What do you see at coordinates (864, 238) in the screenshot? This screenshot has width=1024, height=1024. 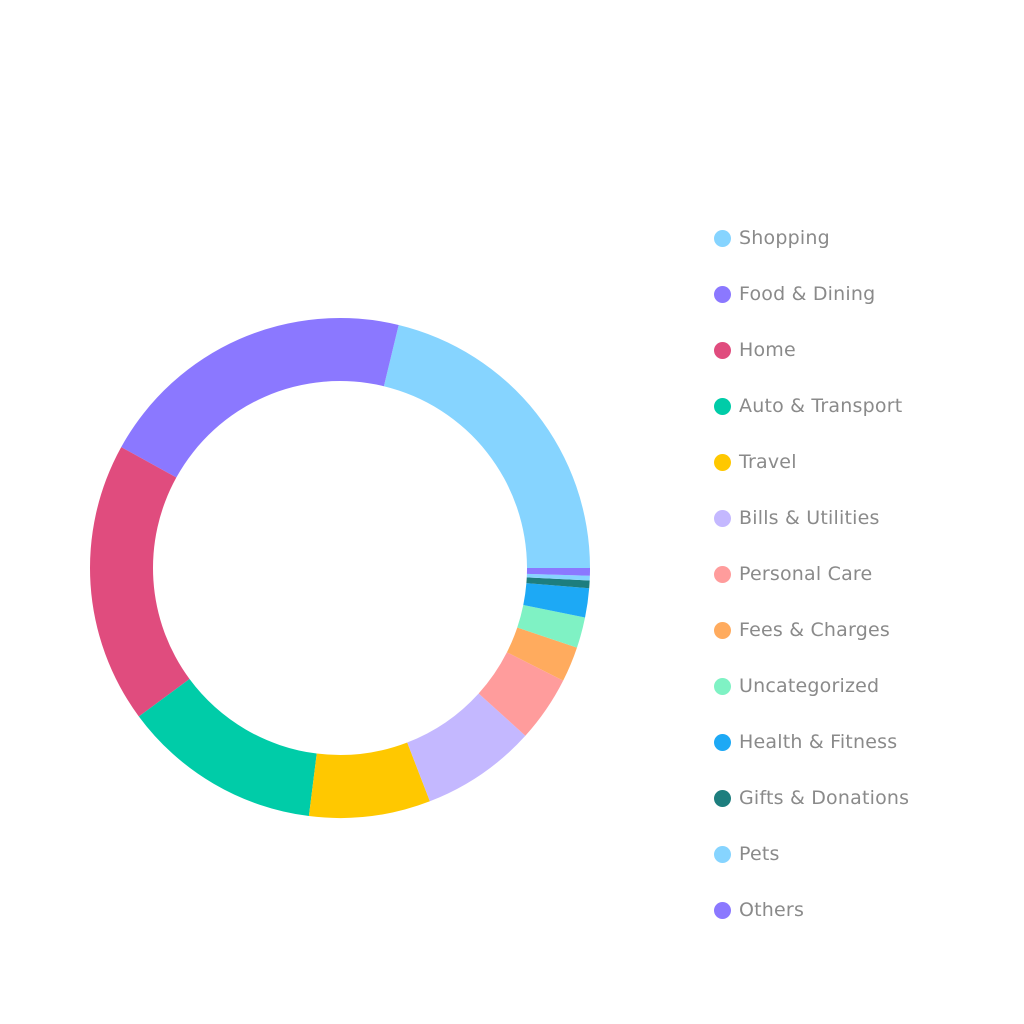 I see `legend-item-shopping: Shopping` at bounding box center [864, 238].